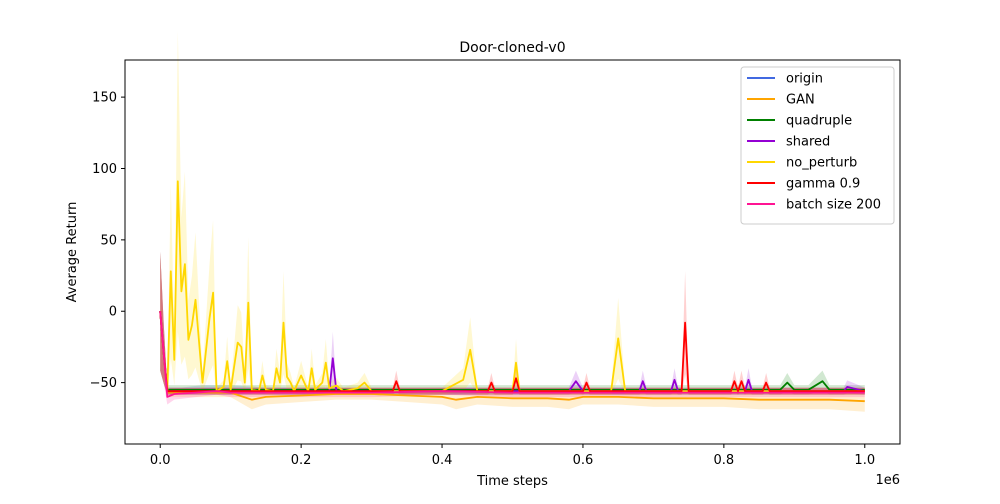 The image size is (1000, 504). I want to click on x-tick-label: 0.2, so click(301, 460).